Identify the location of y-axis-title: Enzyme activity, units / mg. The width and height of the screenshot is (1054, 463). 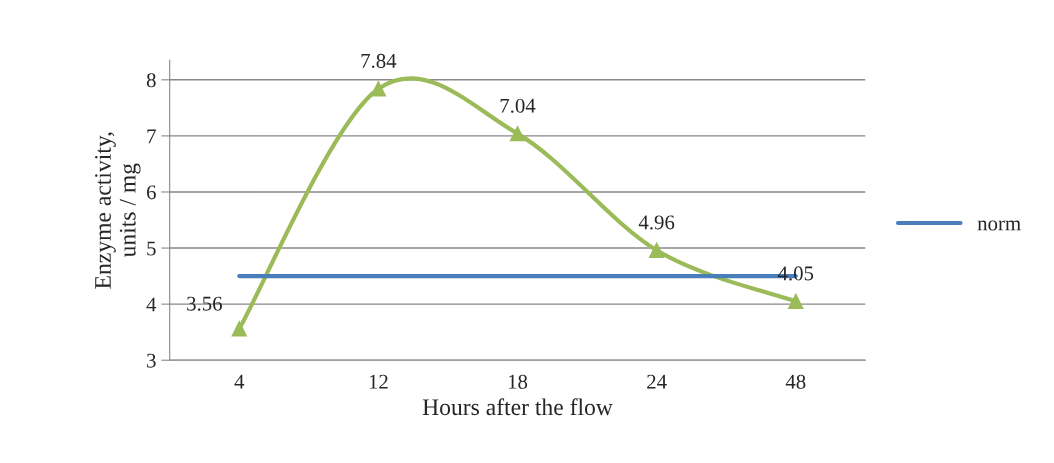
(118, 210).